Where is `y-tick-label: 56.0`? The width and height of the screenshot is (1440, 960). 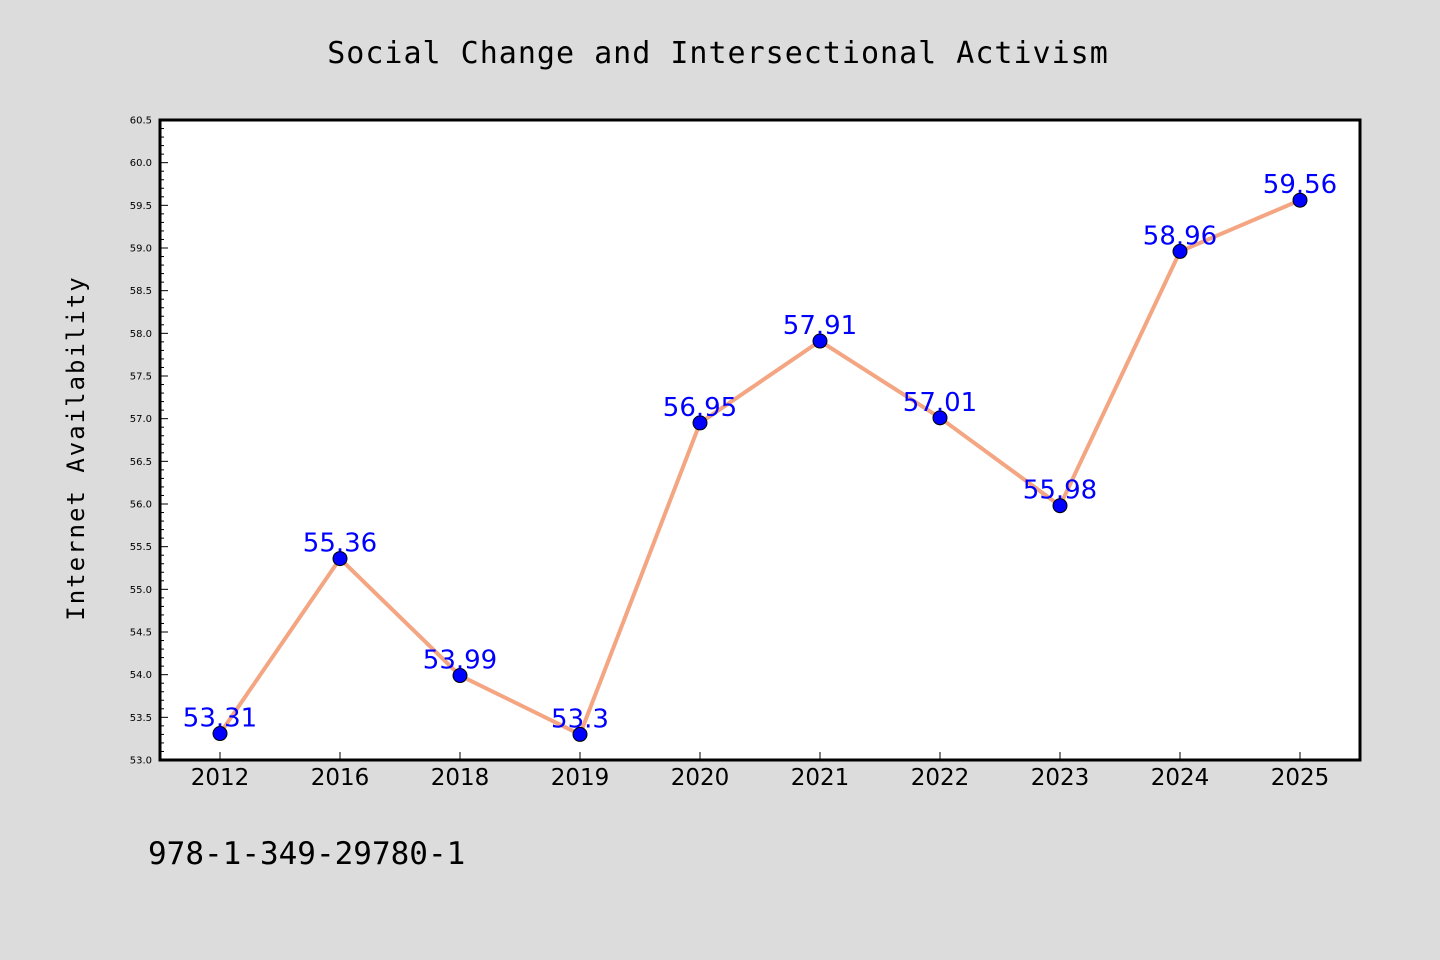
y-tick-label: 56.0 is located at coordinates (141, 505).